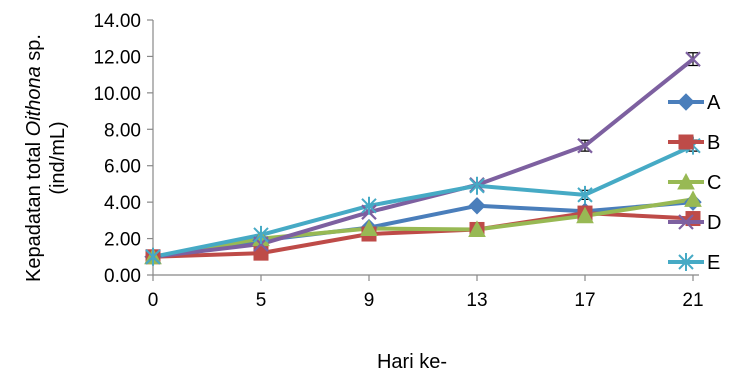  Describe the element at coordinates (713, 263) in the screenshot. I see `legend-label-e: E` at that location.